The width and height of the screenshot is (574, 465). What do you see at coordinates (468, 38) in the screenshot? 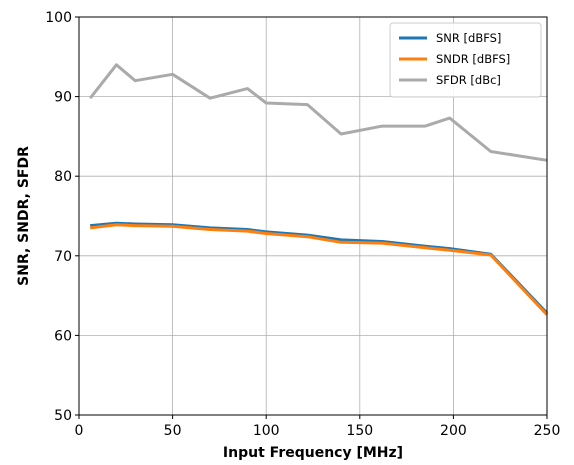
I see `legend-entry-label: SNR [dBFS]` at bounding box center [468, 38].